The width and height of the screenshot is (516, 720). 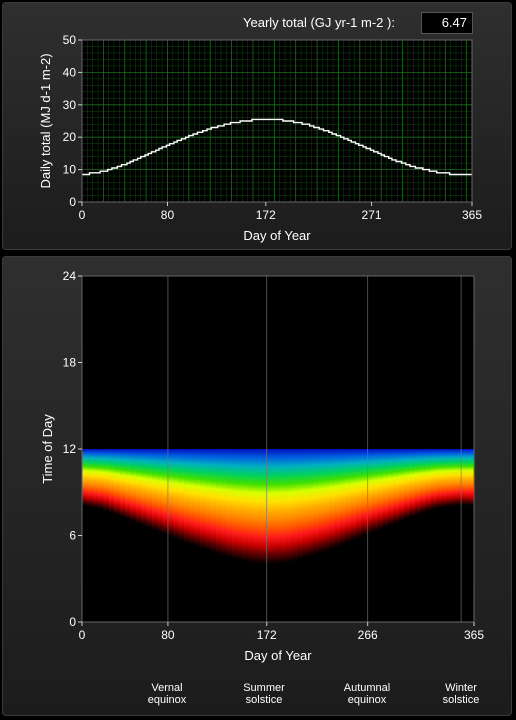 What do you see at coordinates (70, 276) in the screenshot?
I see `y-tick-label: 24` at bounding box center [70, 276].